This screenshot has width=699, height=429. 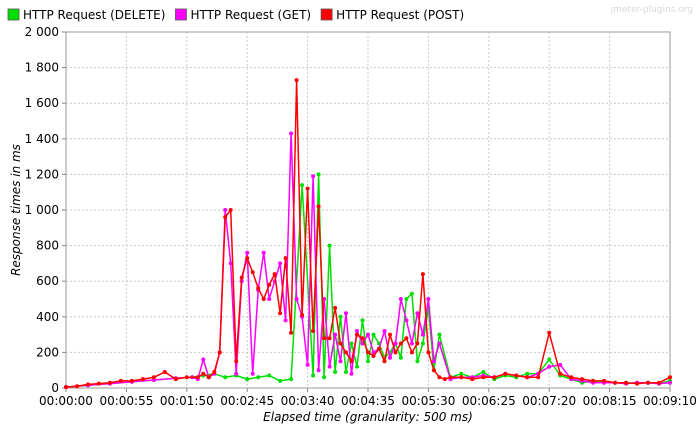 I want to click on y-tick-label-10: 2 000, so click(x=42, y=32).